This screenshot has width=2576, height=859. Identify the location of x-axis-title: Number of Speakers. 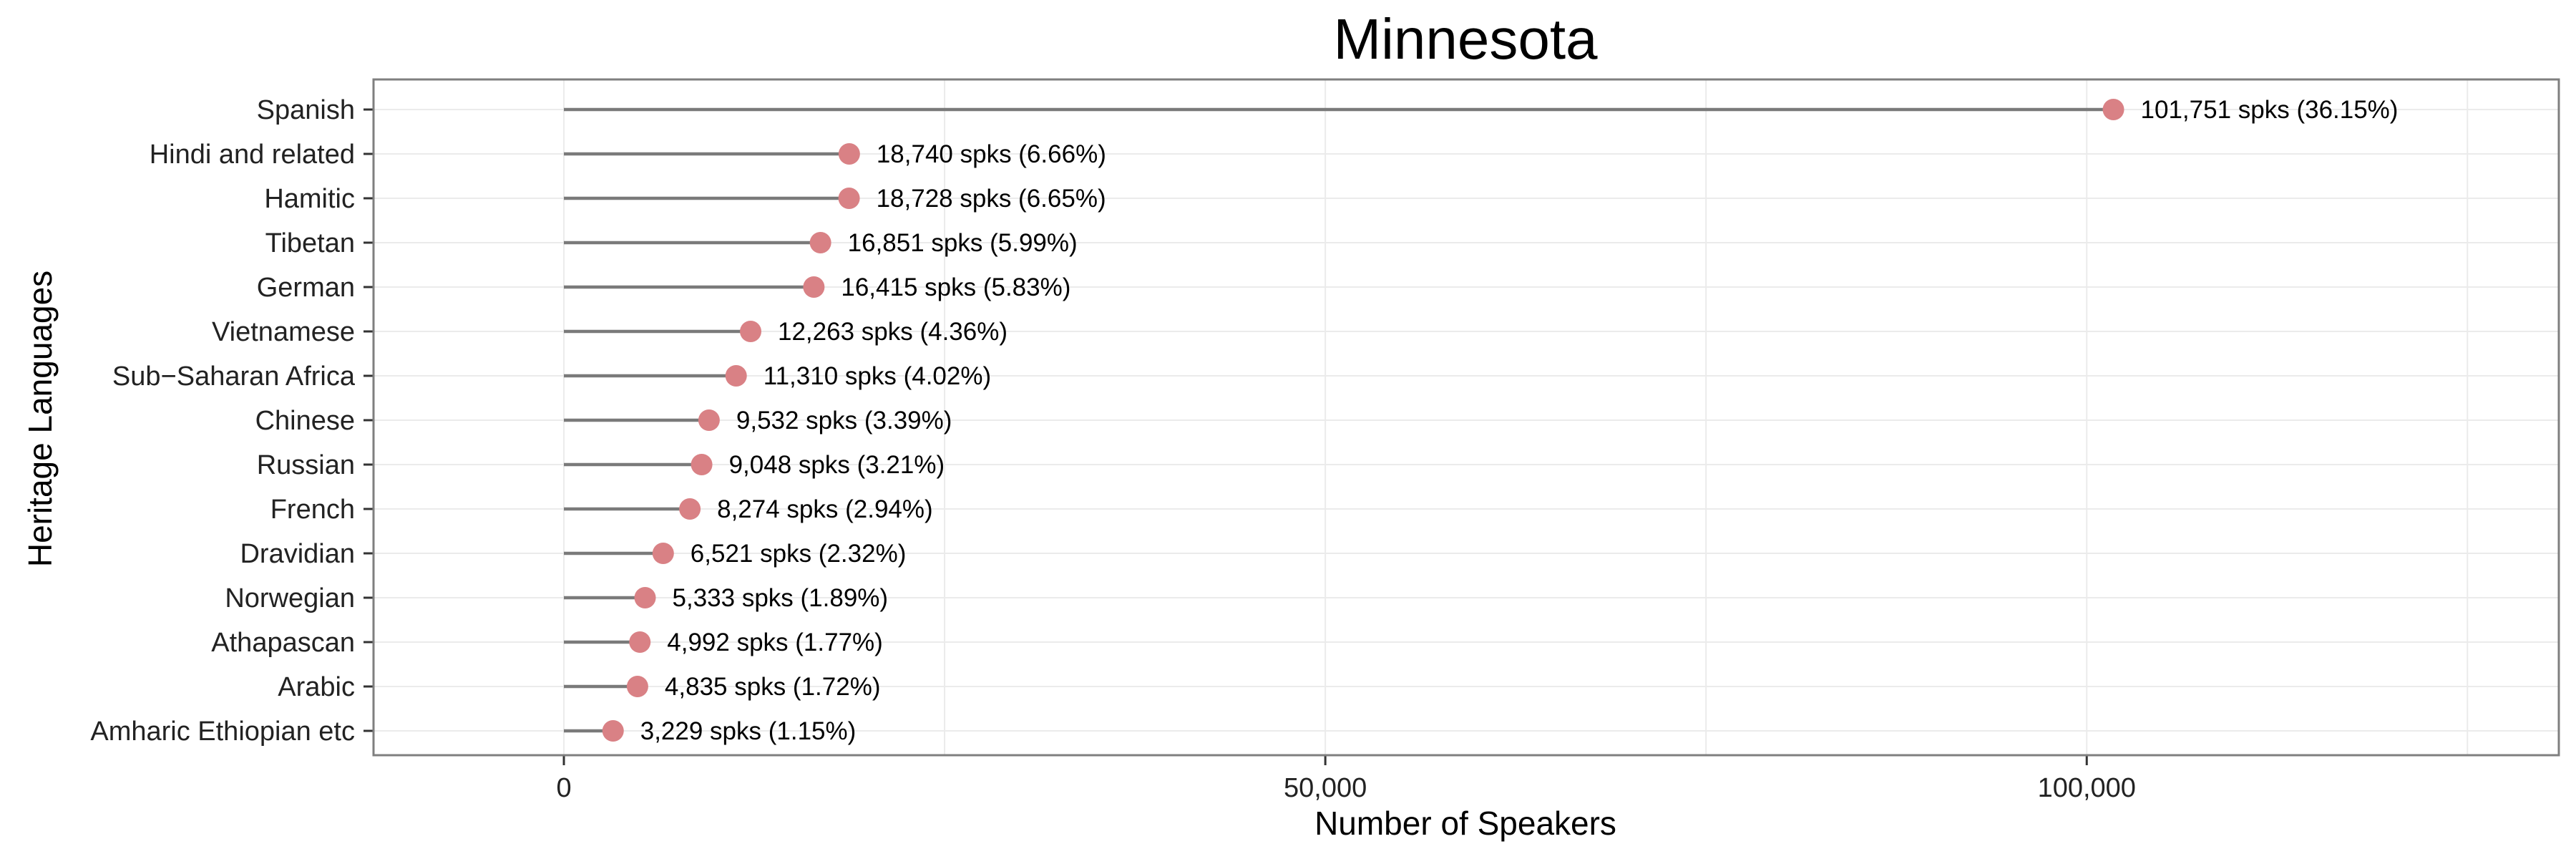
(1465, 823).